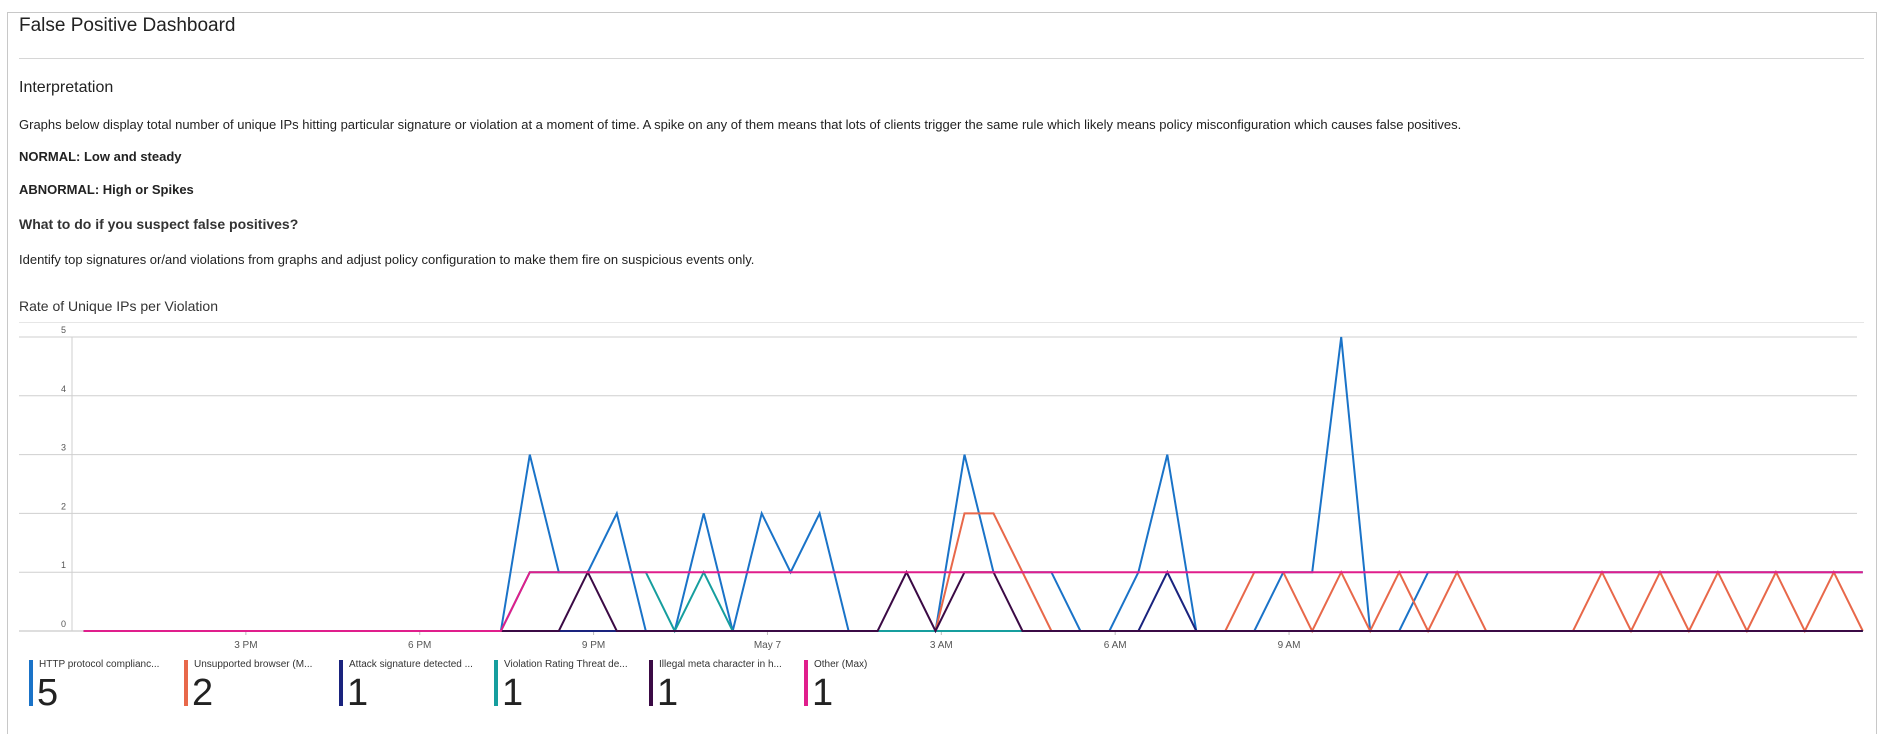 The width and height of the screenshot is (1883, 734). Describe the element at coordinates (48, 693) in the screenshot. I see `legend-series-value: 5` at that location.